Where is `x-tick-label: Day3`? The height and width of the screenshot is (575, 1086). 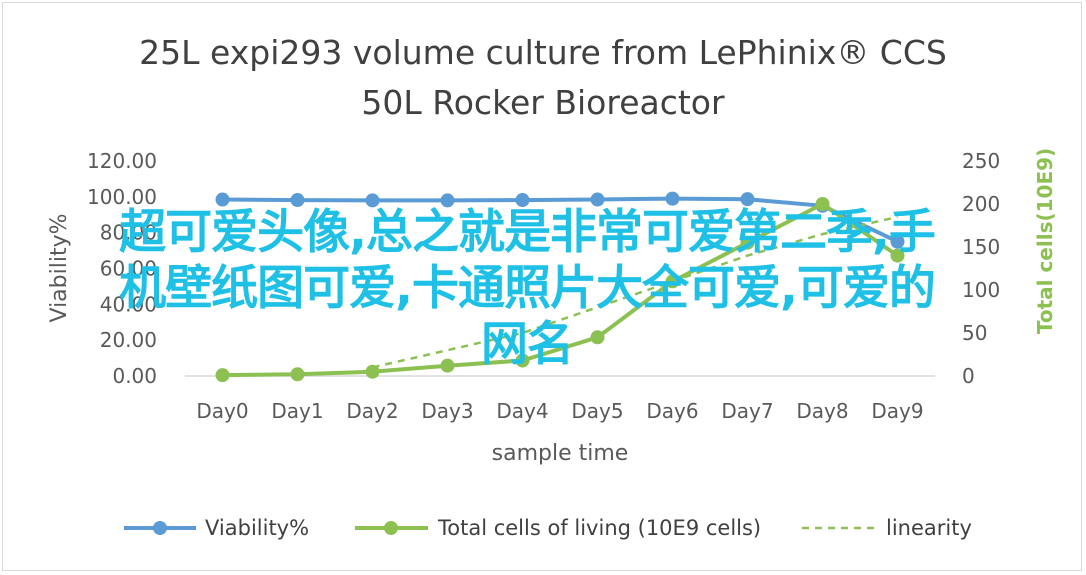 x-tick-label: Day3 is located at coordinates (447, 411).